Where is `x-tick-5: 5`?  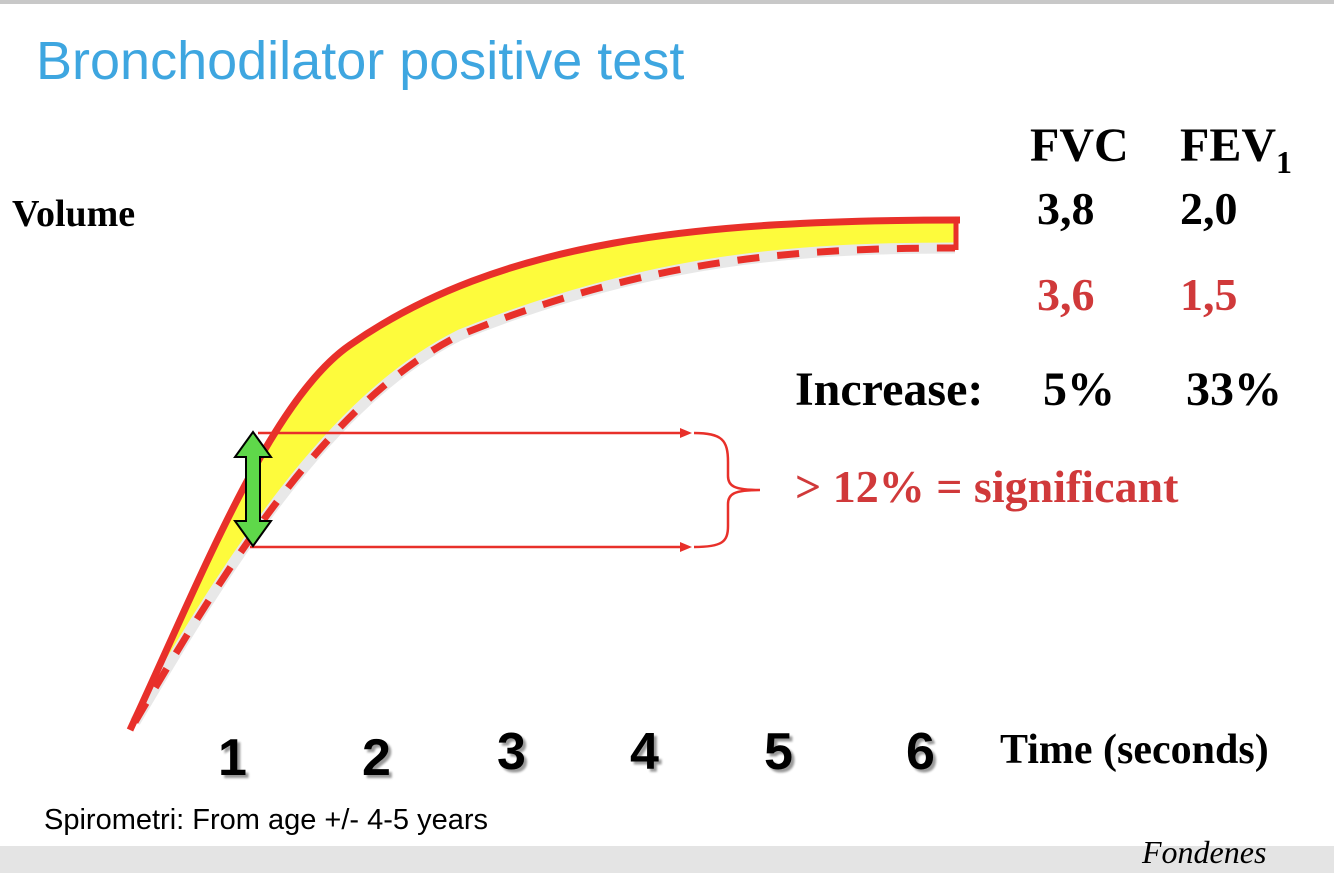
x-tick-5: 5 is located at coordinates (778, 752).